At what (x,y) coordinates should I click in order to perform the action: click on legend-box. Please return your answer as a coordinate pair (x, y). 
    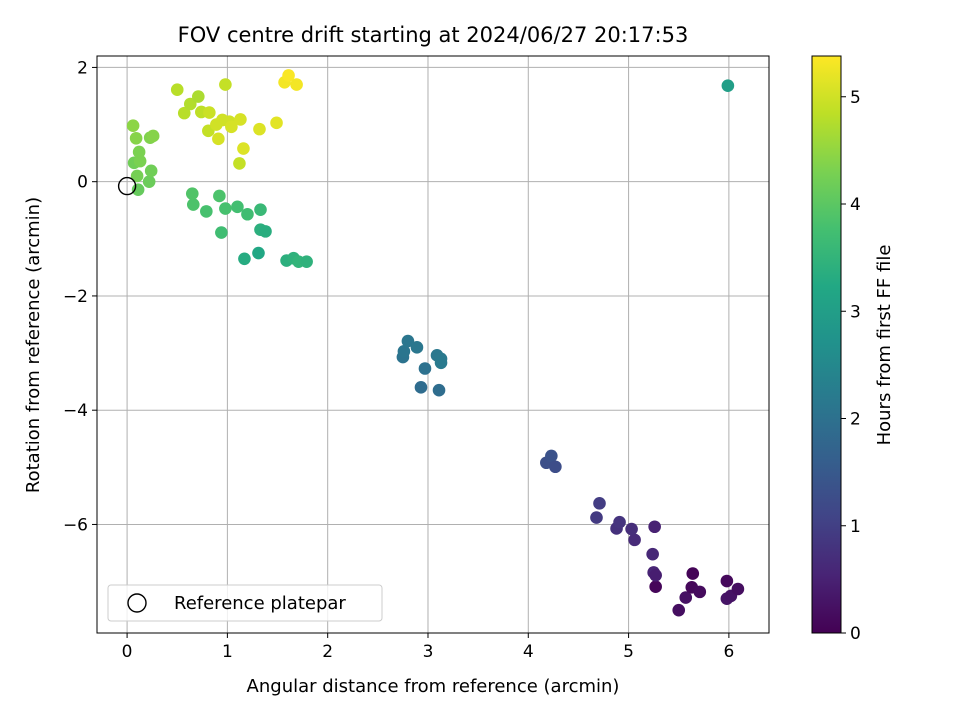
    Looking at the image, I should click on (245, 603).